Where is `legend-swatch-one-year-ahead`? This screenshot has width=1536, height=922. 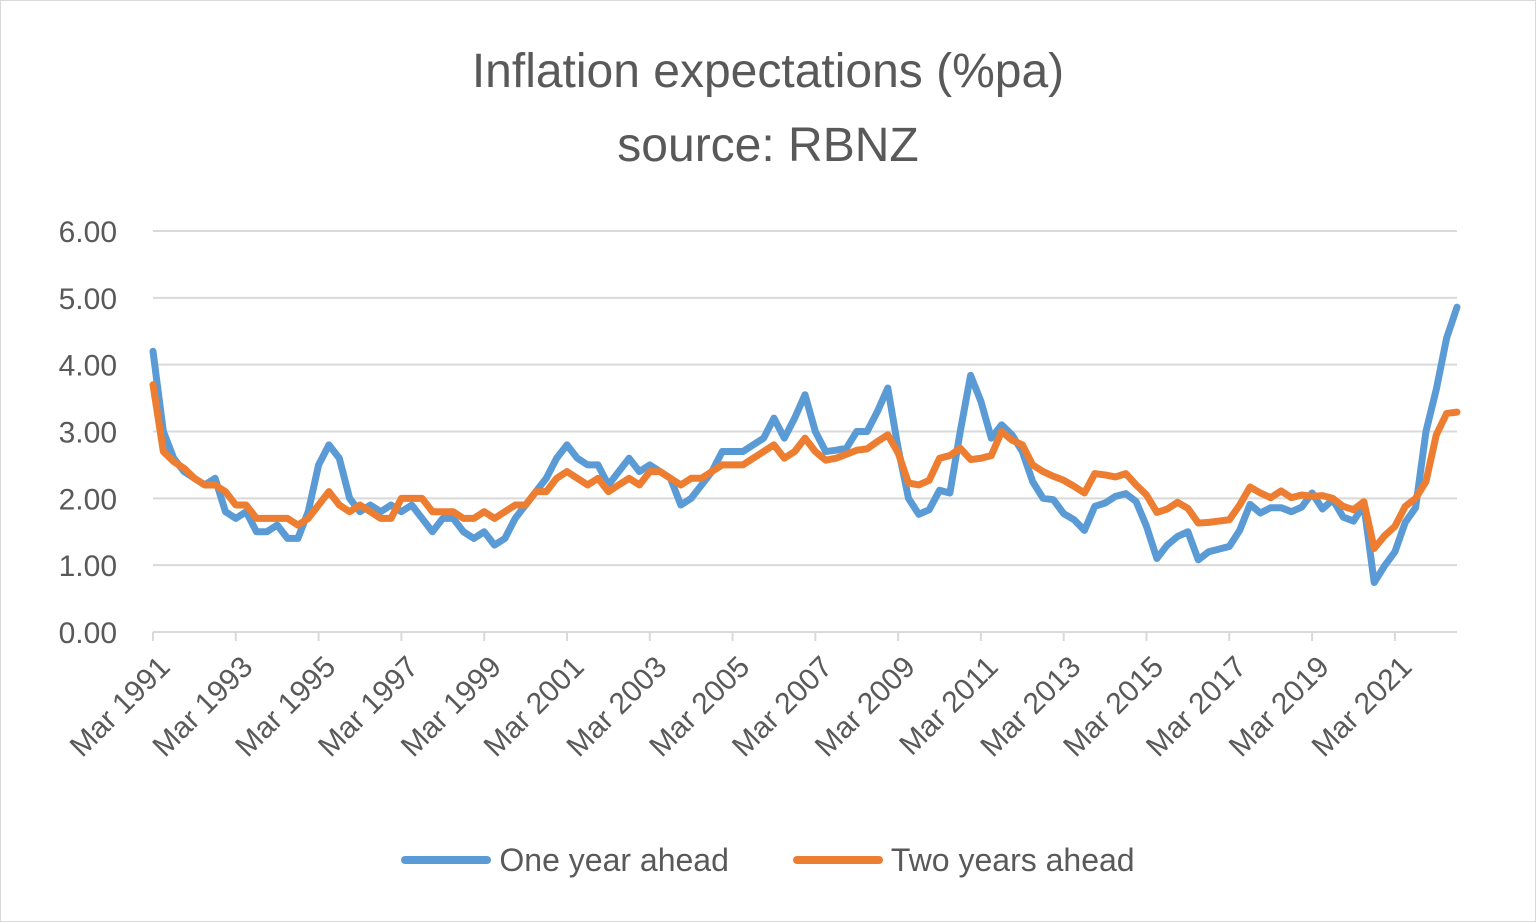 legend-swatch-one-year-ahead is located at coordinates (446, 860).